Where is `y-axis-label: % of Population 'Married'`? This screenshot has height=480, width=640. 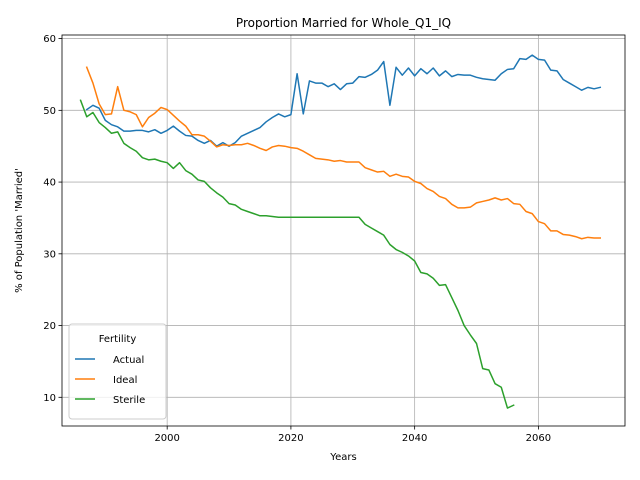
y-axis-label: % of Population 'Married' is located at coordinates (19, 230).